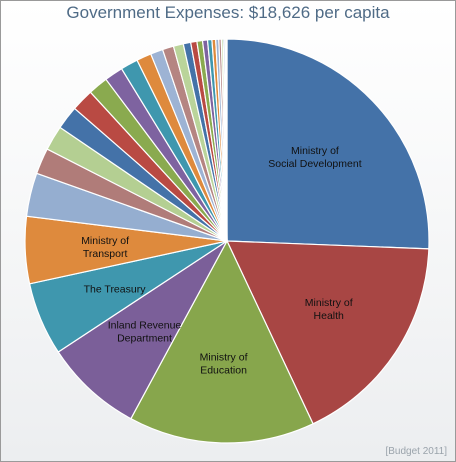  What do you see at coordinates (145, 331) in the screenshot?
I see `pie-slice-label: Inland Revenue Department` at bounding box center [145, 331].